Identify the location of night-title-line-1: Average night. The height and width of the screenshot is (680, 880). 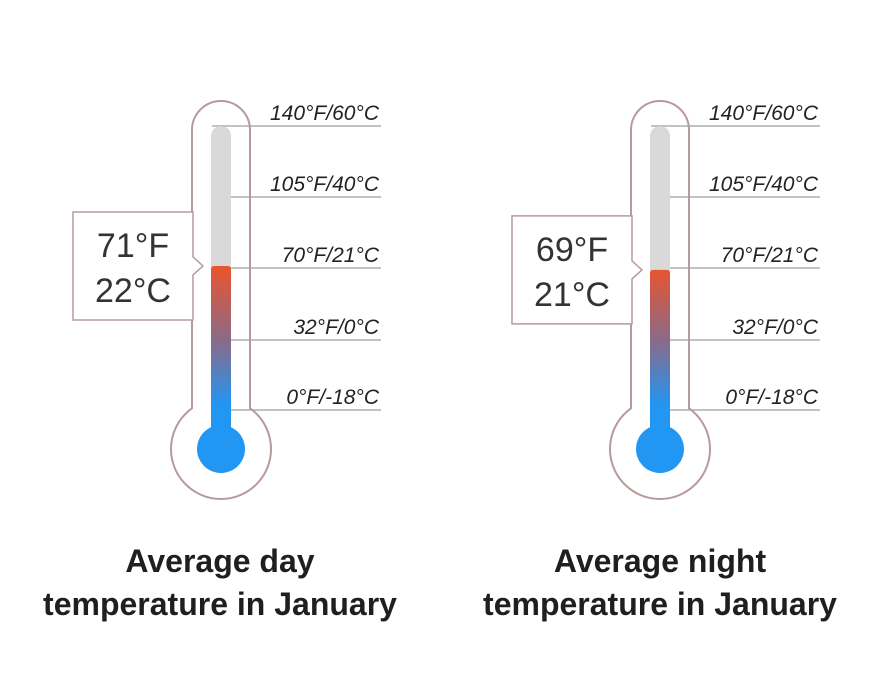
(660, 561).